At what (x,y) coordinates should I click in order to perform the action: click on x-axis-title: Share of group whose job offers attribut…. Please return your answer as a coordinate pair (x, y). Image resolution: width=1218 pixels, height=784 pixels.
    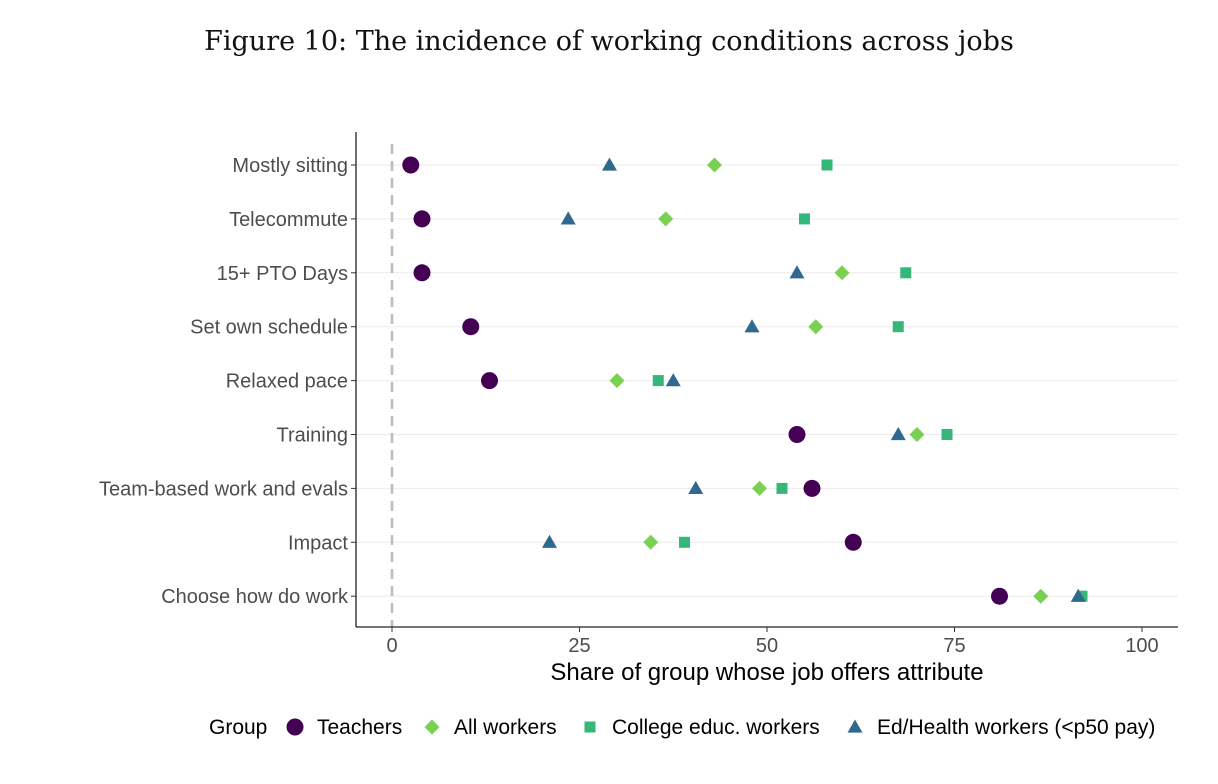
    Looking at the image, I should click on (766, 672).